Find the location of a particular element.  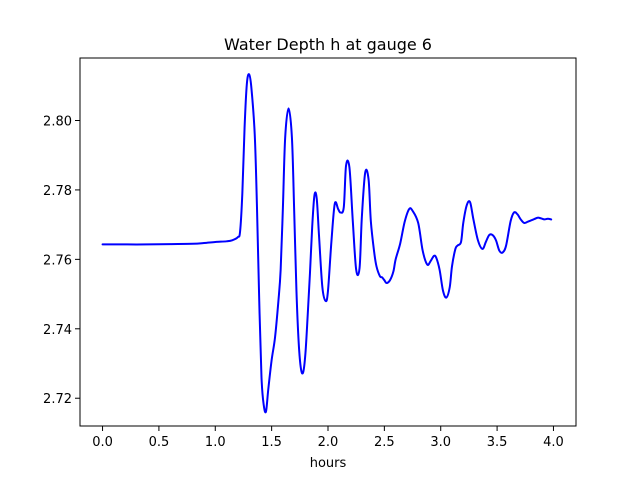

x-tick-label: 2.5 is located at coordinates (384, 442).